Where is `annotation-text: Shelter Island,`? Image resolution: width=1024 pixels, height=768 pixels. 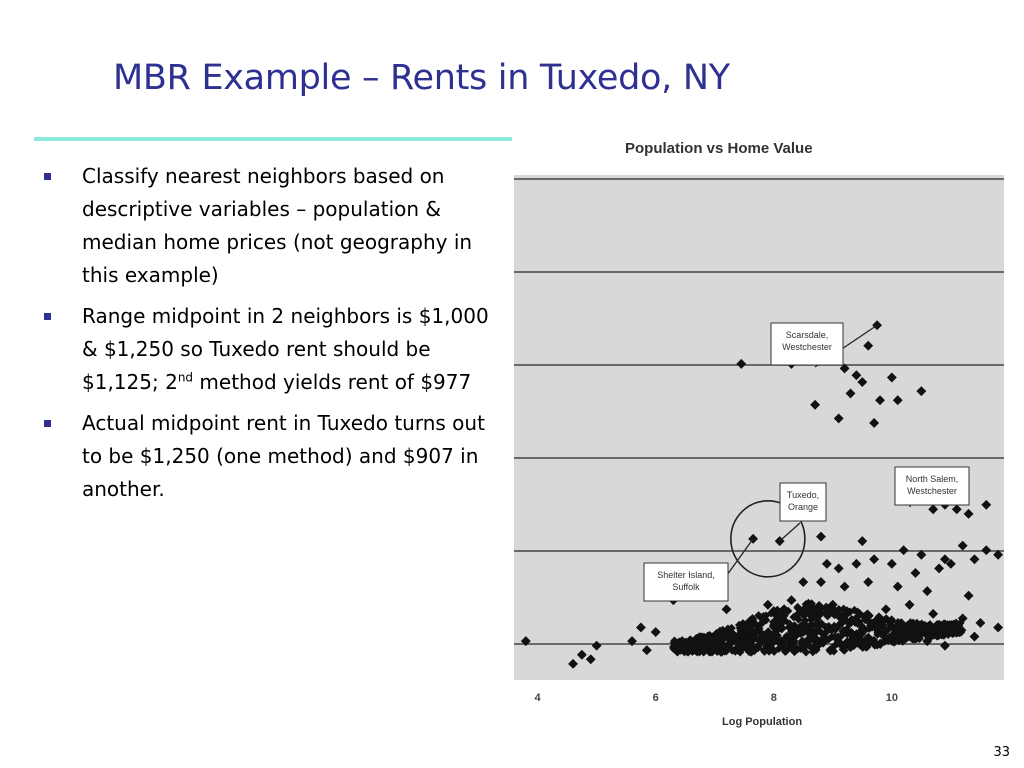
annotation-text: Shelter Island, is located at coordinates (686, 575).